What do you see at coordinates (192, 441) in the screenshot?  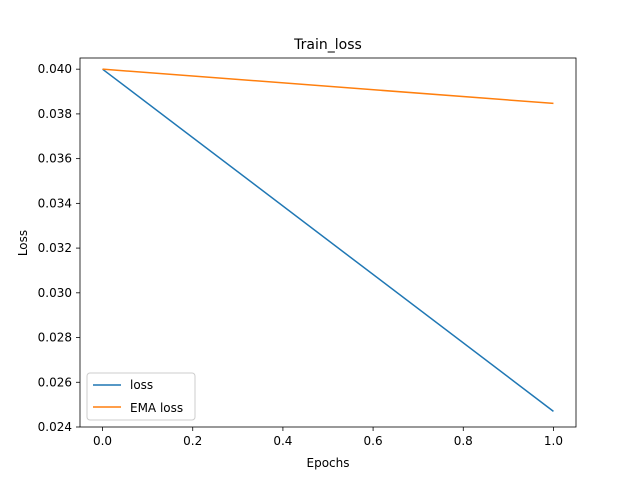 I see `x-tick-label: 0.2` at bounding box center [192, 441].